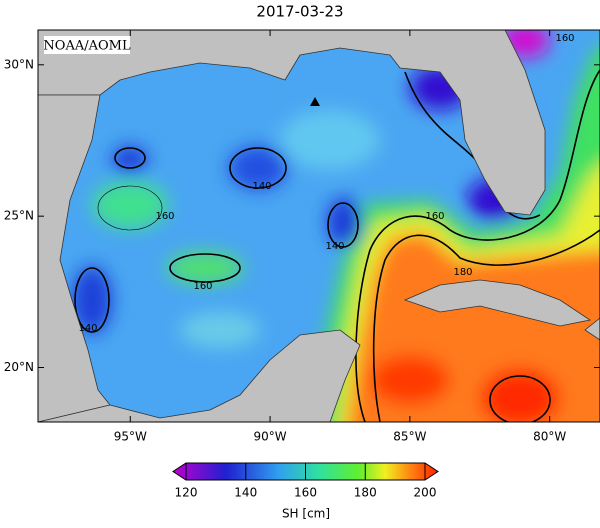  What do you see at coordinates (269, 437) in the screenshot?
I see `x-tick-label: 90°W` at bounding box center [269, 437].